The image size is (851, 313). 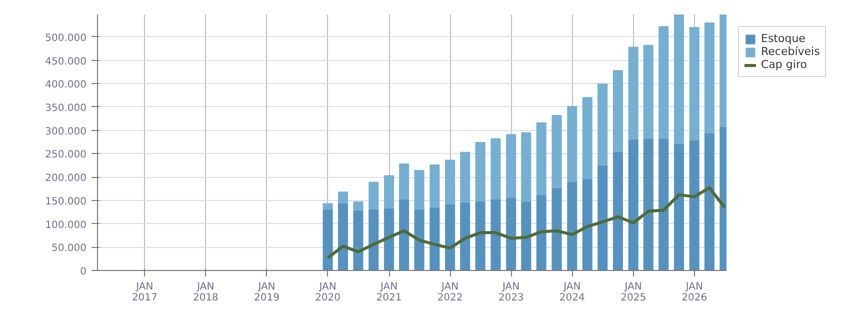 What do you see at coordinates (66, 85) in the screenshot?
I see `y-tick-label: 400.000` at bounding box center [66, 85].